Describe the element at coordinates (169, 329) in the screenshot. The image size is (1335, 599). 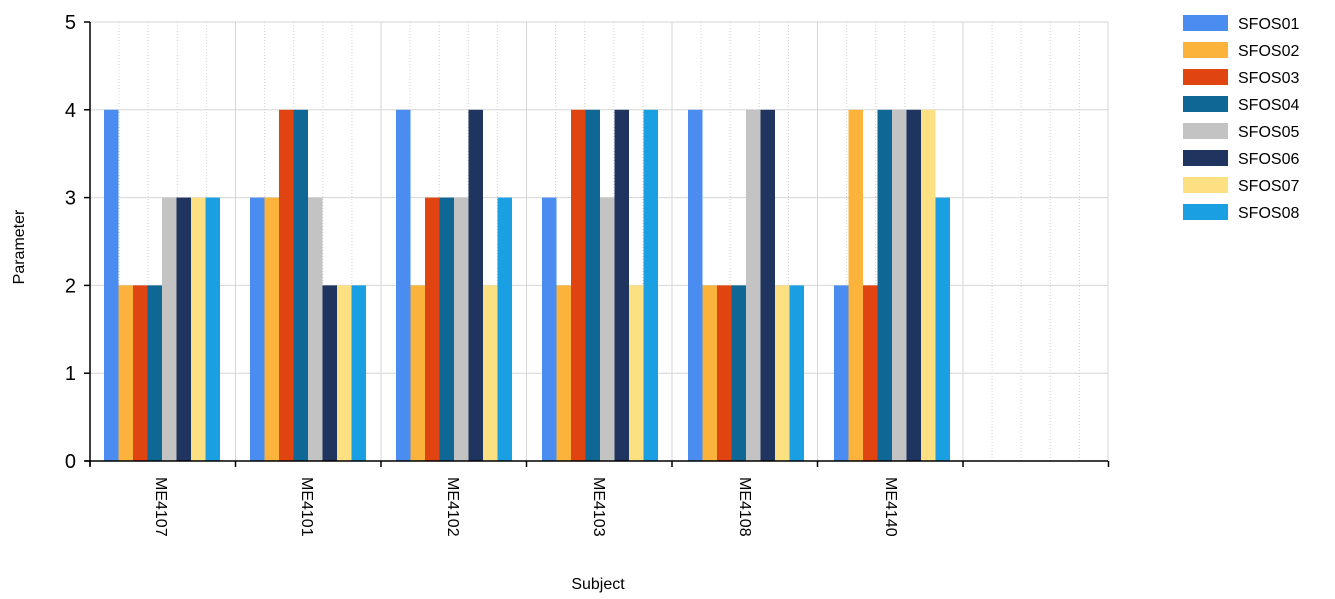
I see `bar-sfos05-me4107` at that location.